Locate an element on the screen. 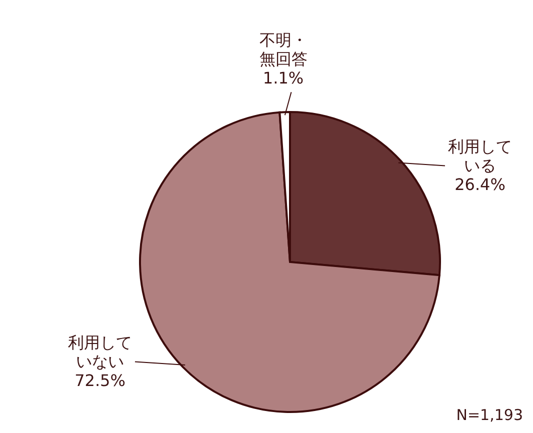 This screenshot has height=433, width=533. slice-label: 不明・無回答 is located at coordinates (283, 49).